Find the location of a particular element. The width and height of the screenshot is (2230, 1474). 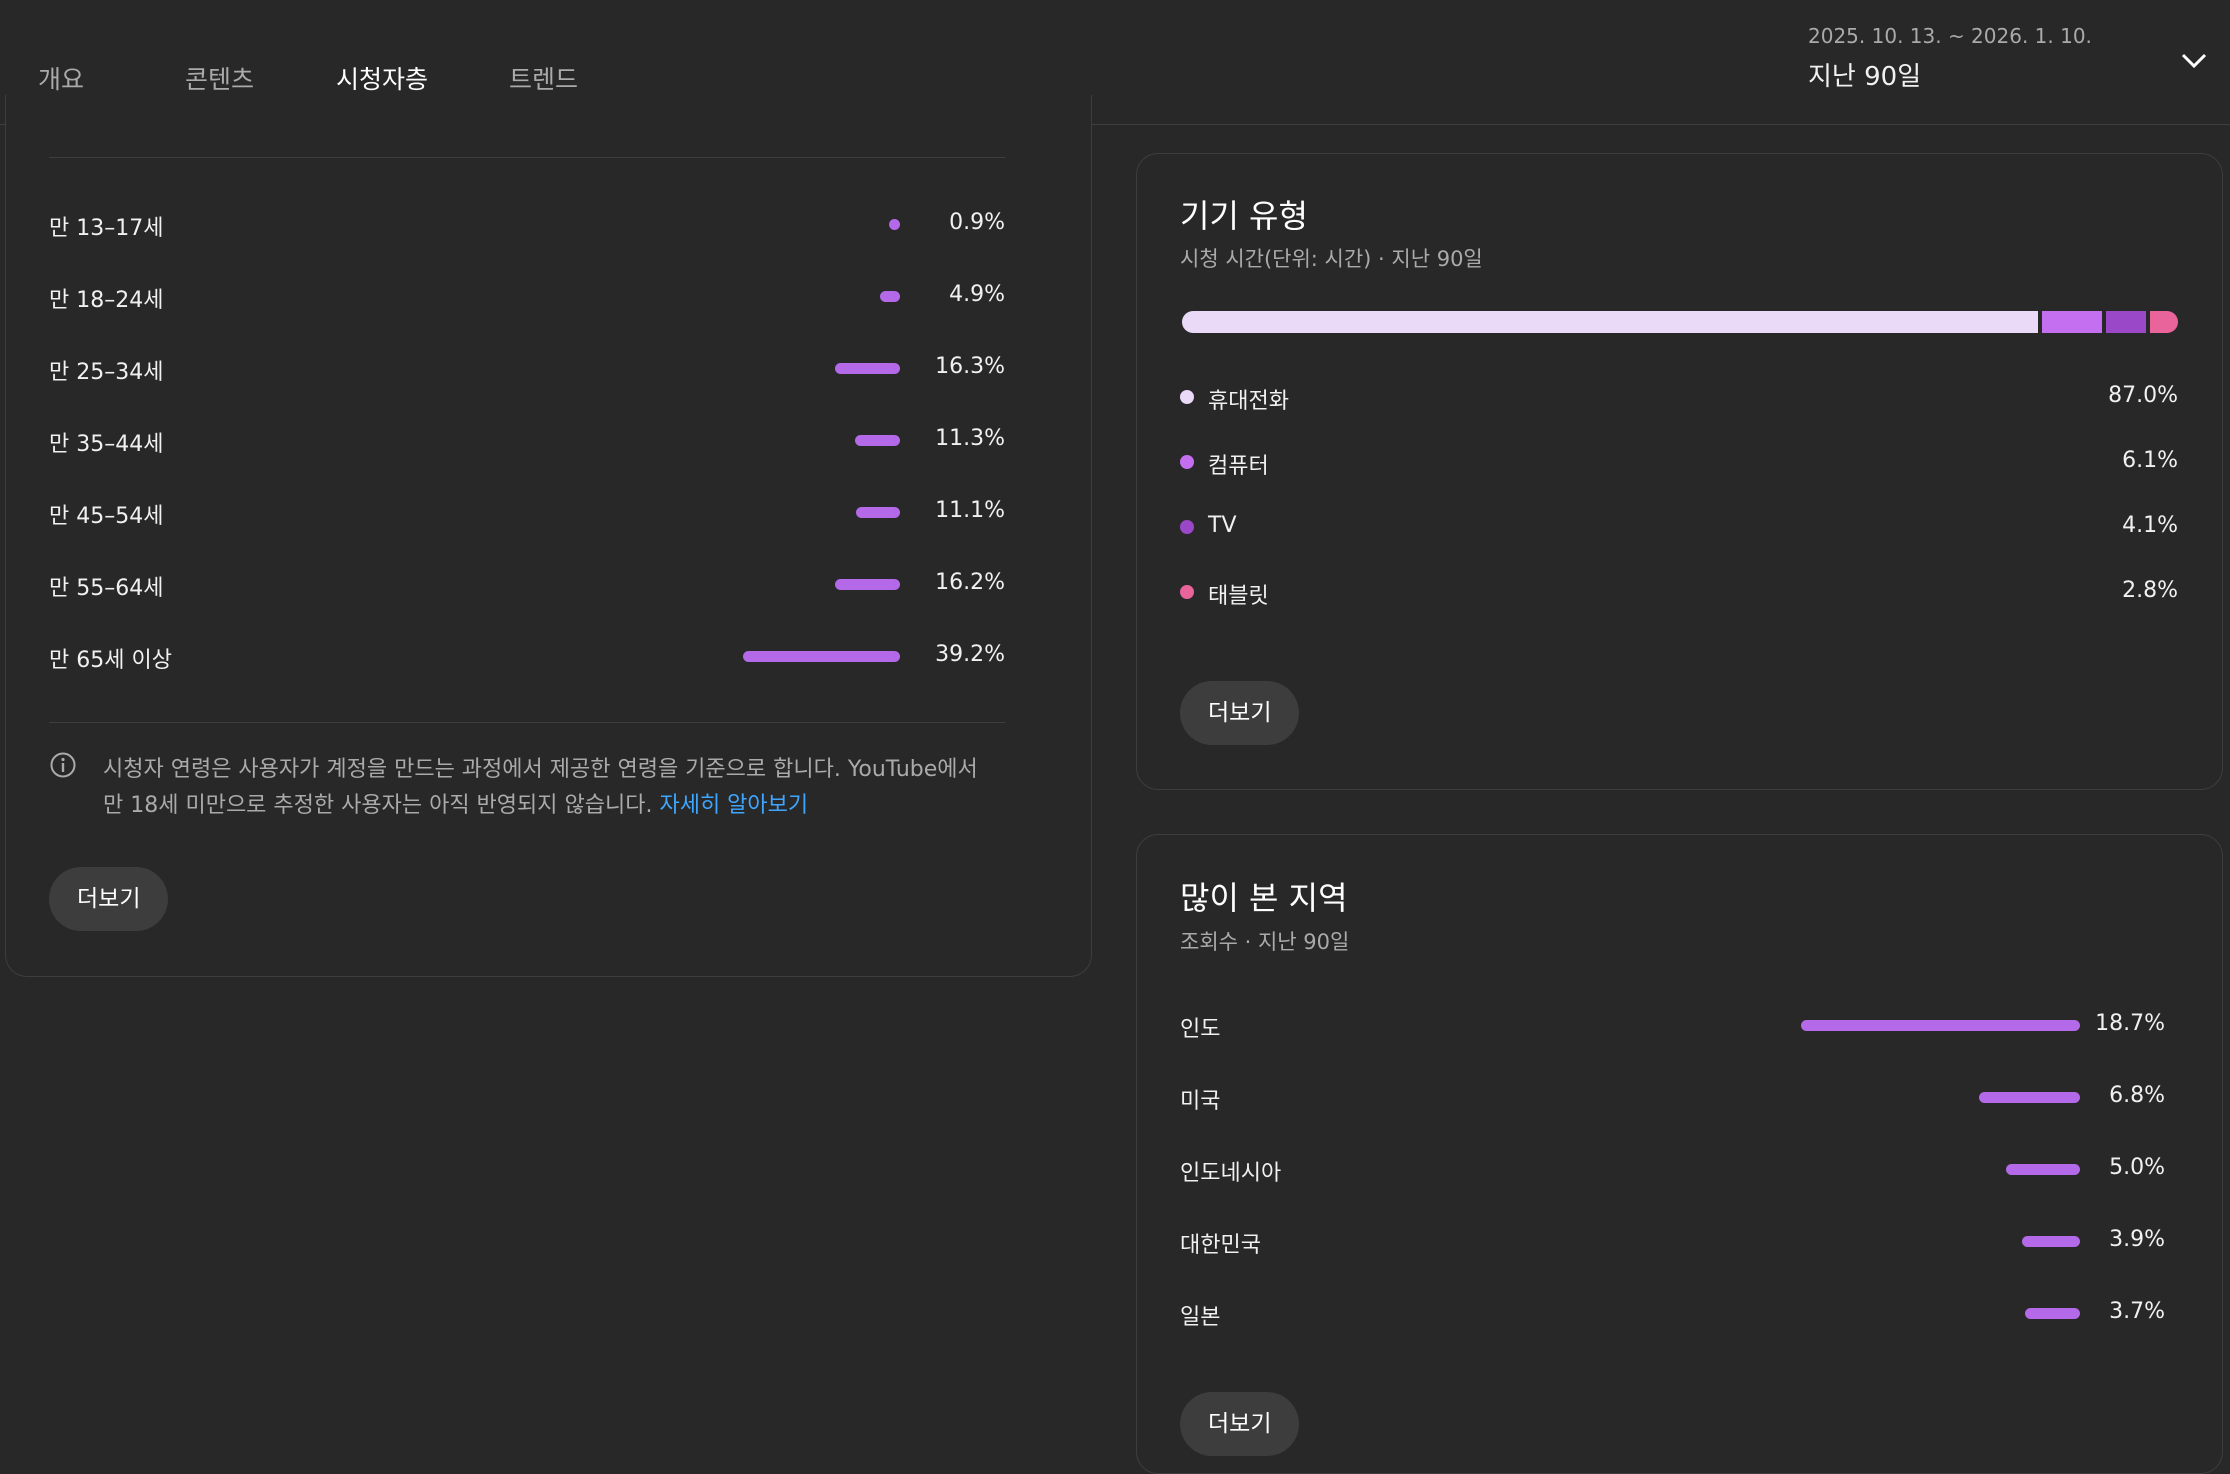

region-row-label: 대한민국 is located at coordinates (1220, 1245).